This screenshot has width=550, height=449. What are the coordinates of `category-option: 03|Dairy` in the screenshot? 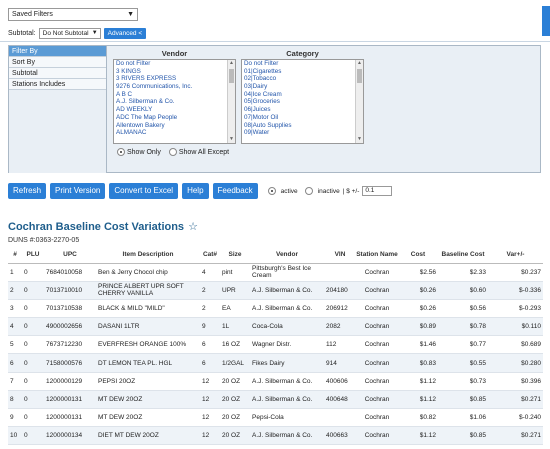 It's located at (256, 87).